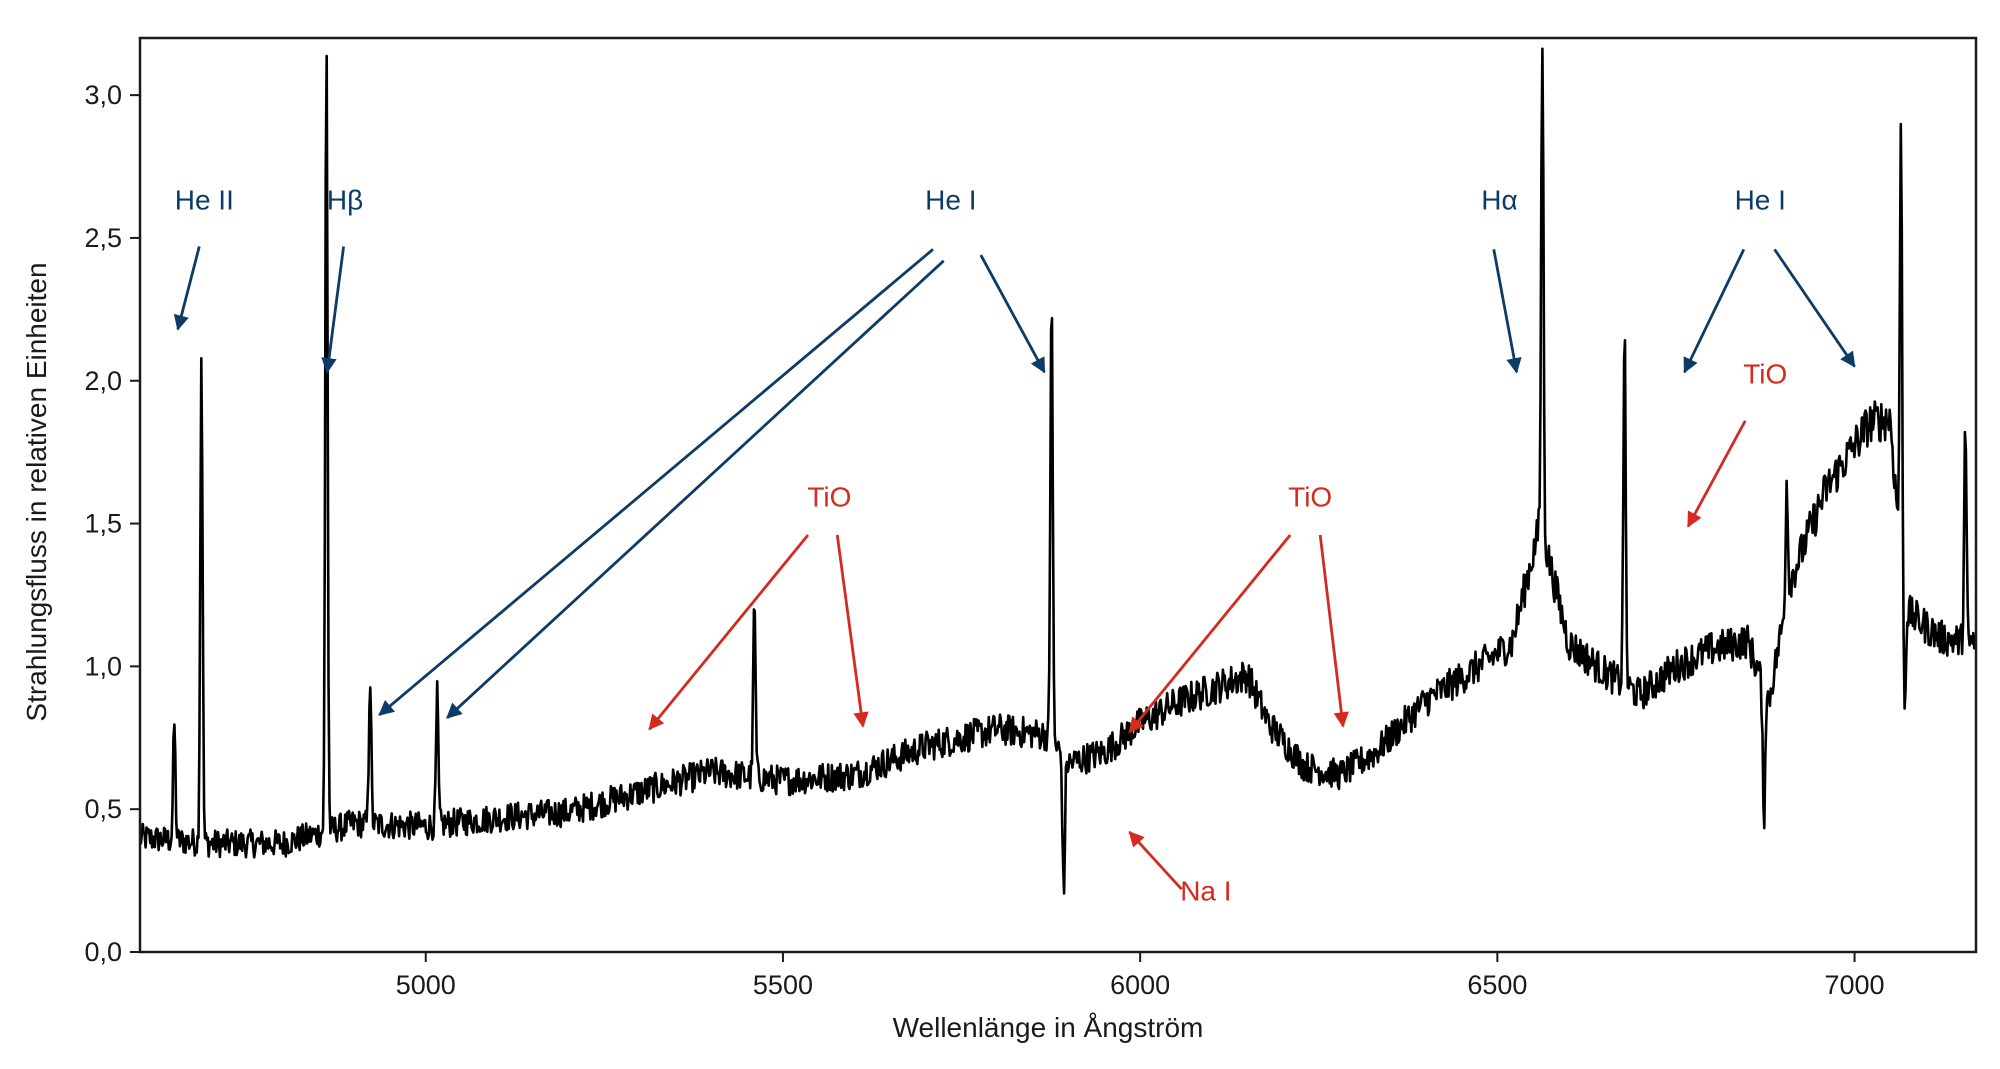  What do you see at coordinates (103, 952) in the screenshot?
I see `y-tick-label: 0,0` at bounding box center [103, 952].